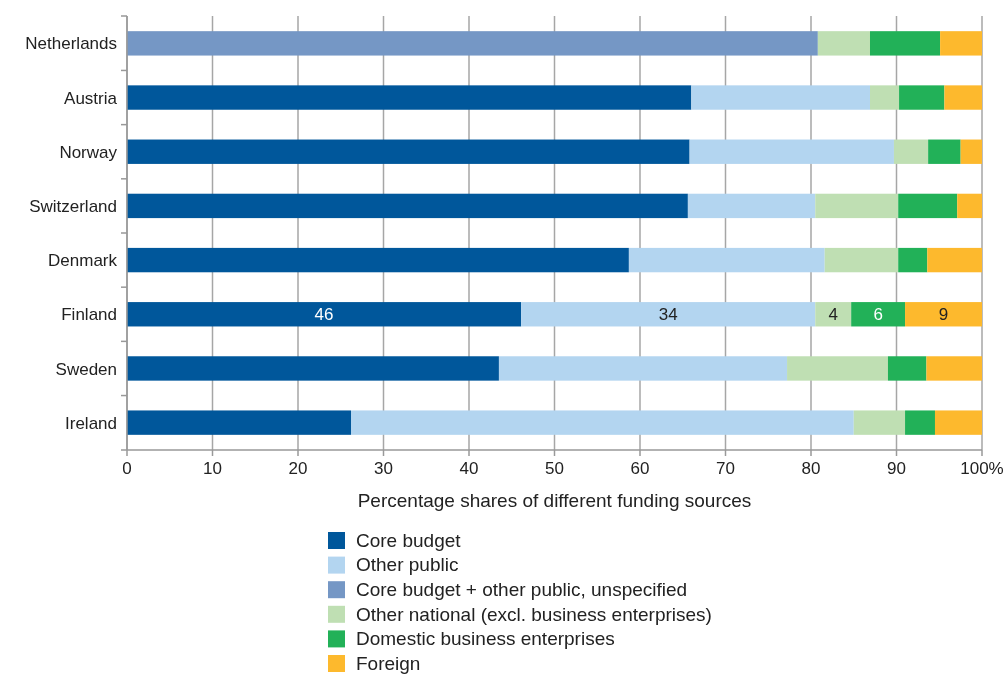  I want to click on data-label: 46, so click(324, 315).